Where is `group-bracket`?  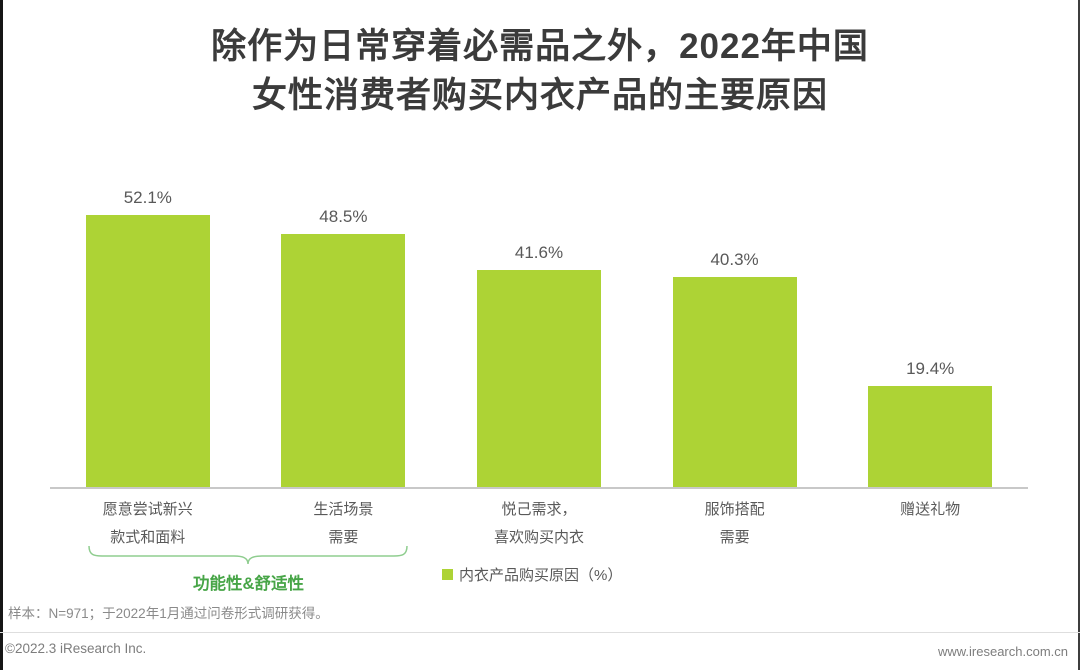 group-bracket is located at coordinates (248, 555).